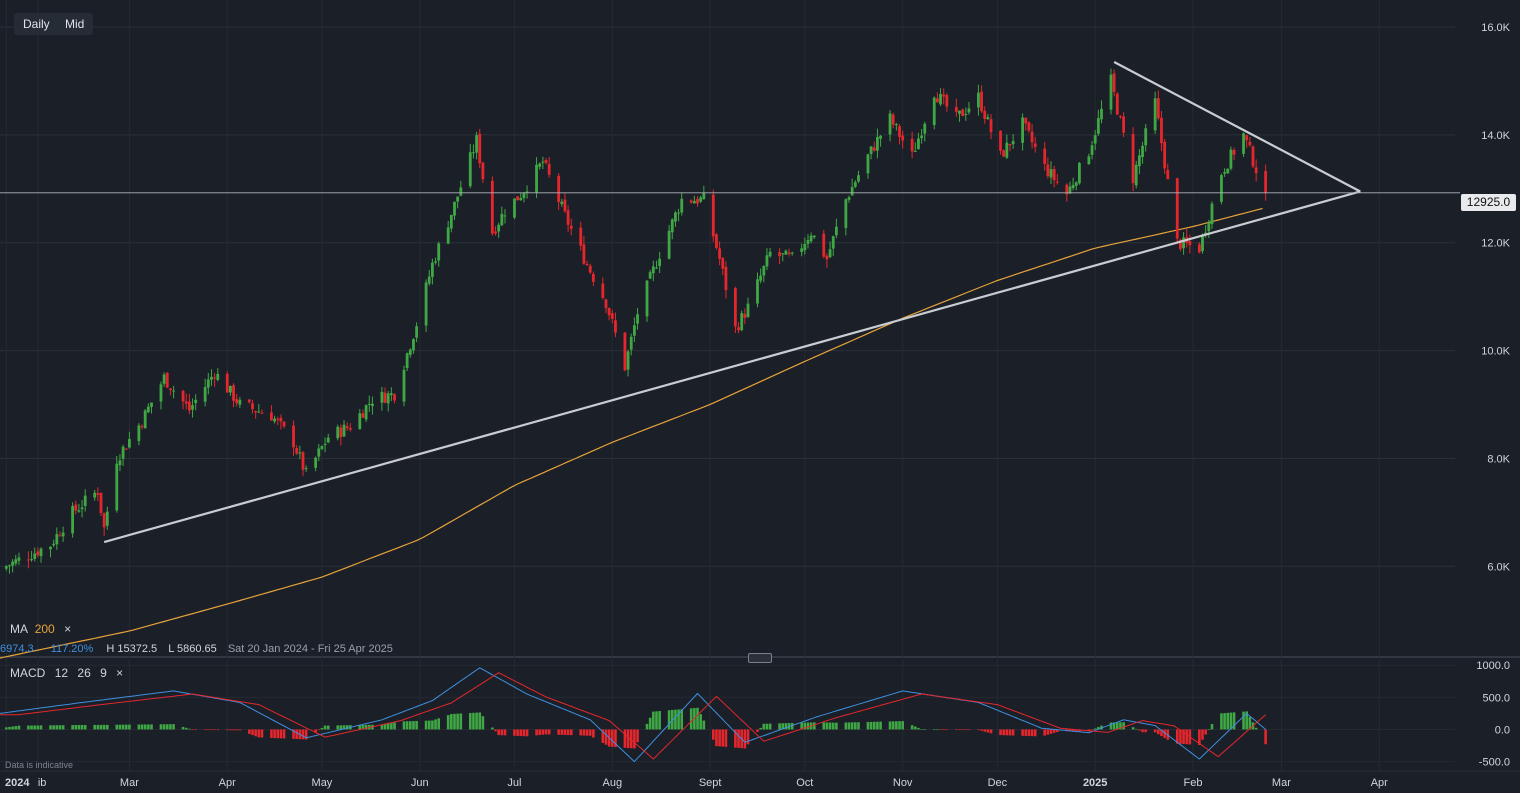 The width and height of the screenshot is (1520, 793). I want to click on macd-legend-signal: 9, so click(103, 673).